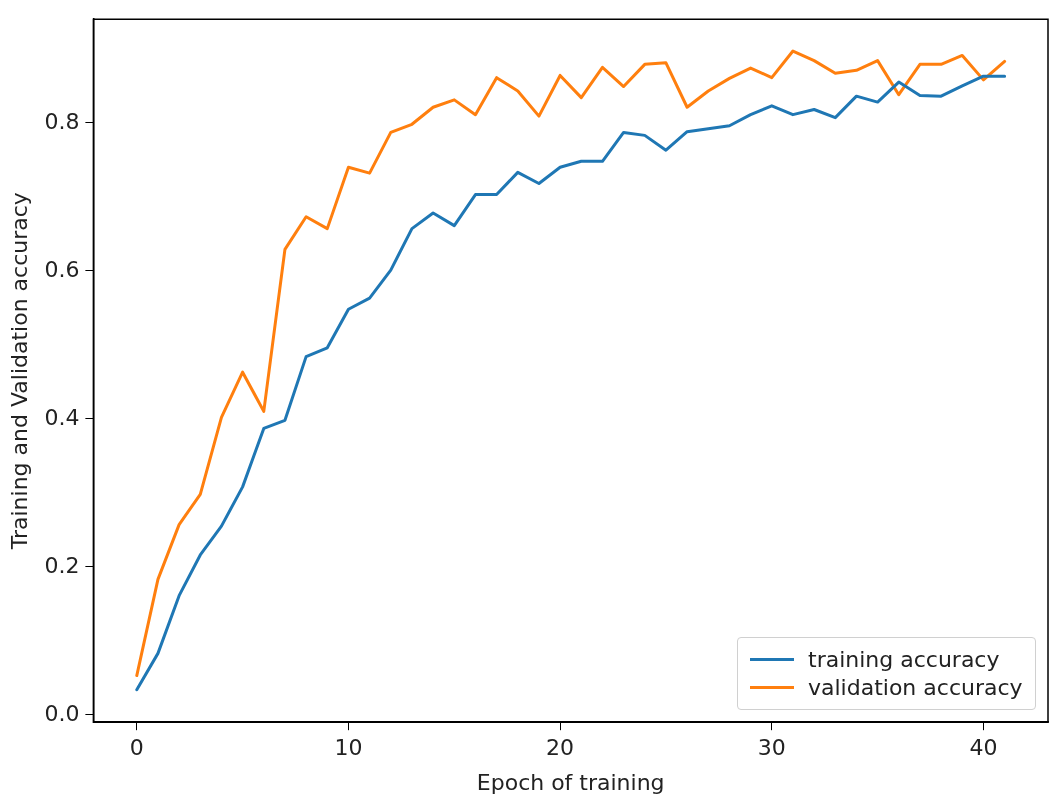 This screenshot has width=1052, height=805. Describe the element at coordinates (19, 371) in the screenshot. I see `y-axis-title: Training and Validation accuracy` at that location.